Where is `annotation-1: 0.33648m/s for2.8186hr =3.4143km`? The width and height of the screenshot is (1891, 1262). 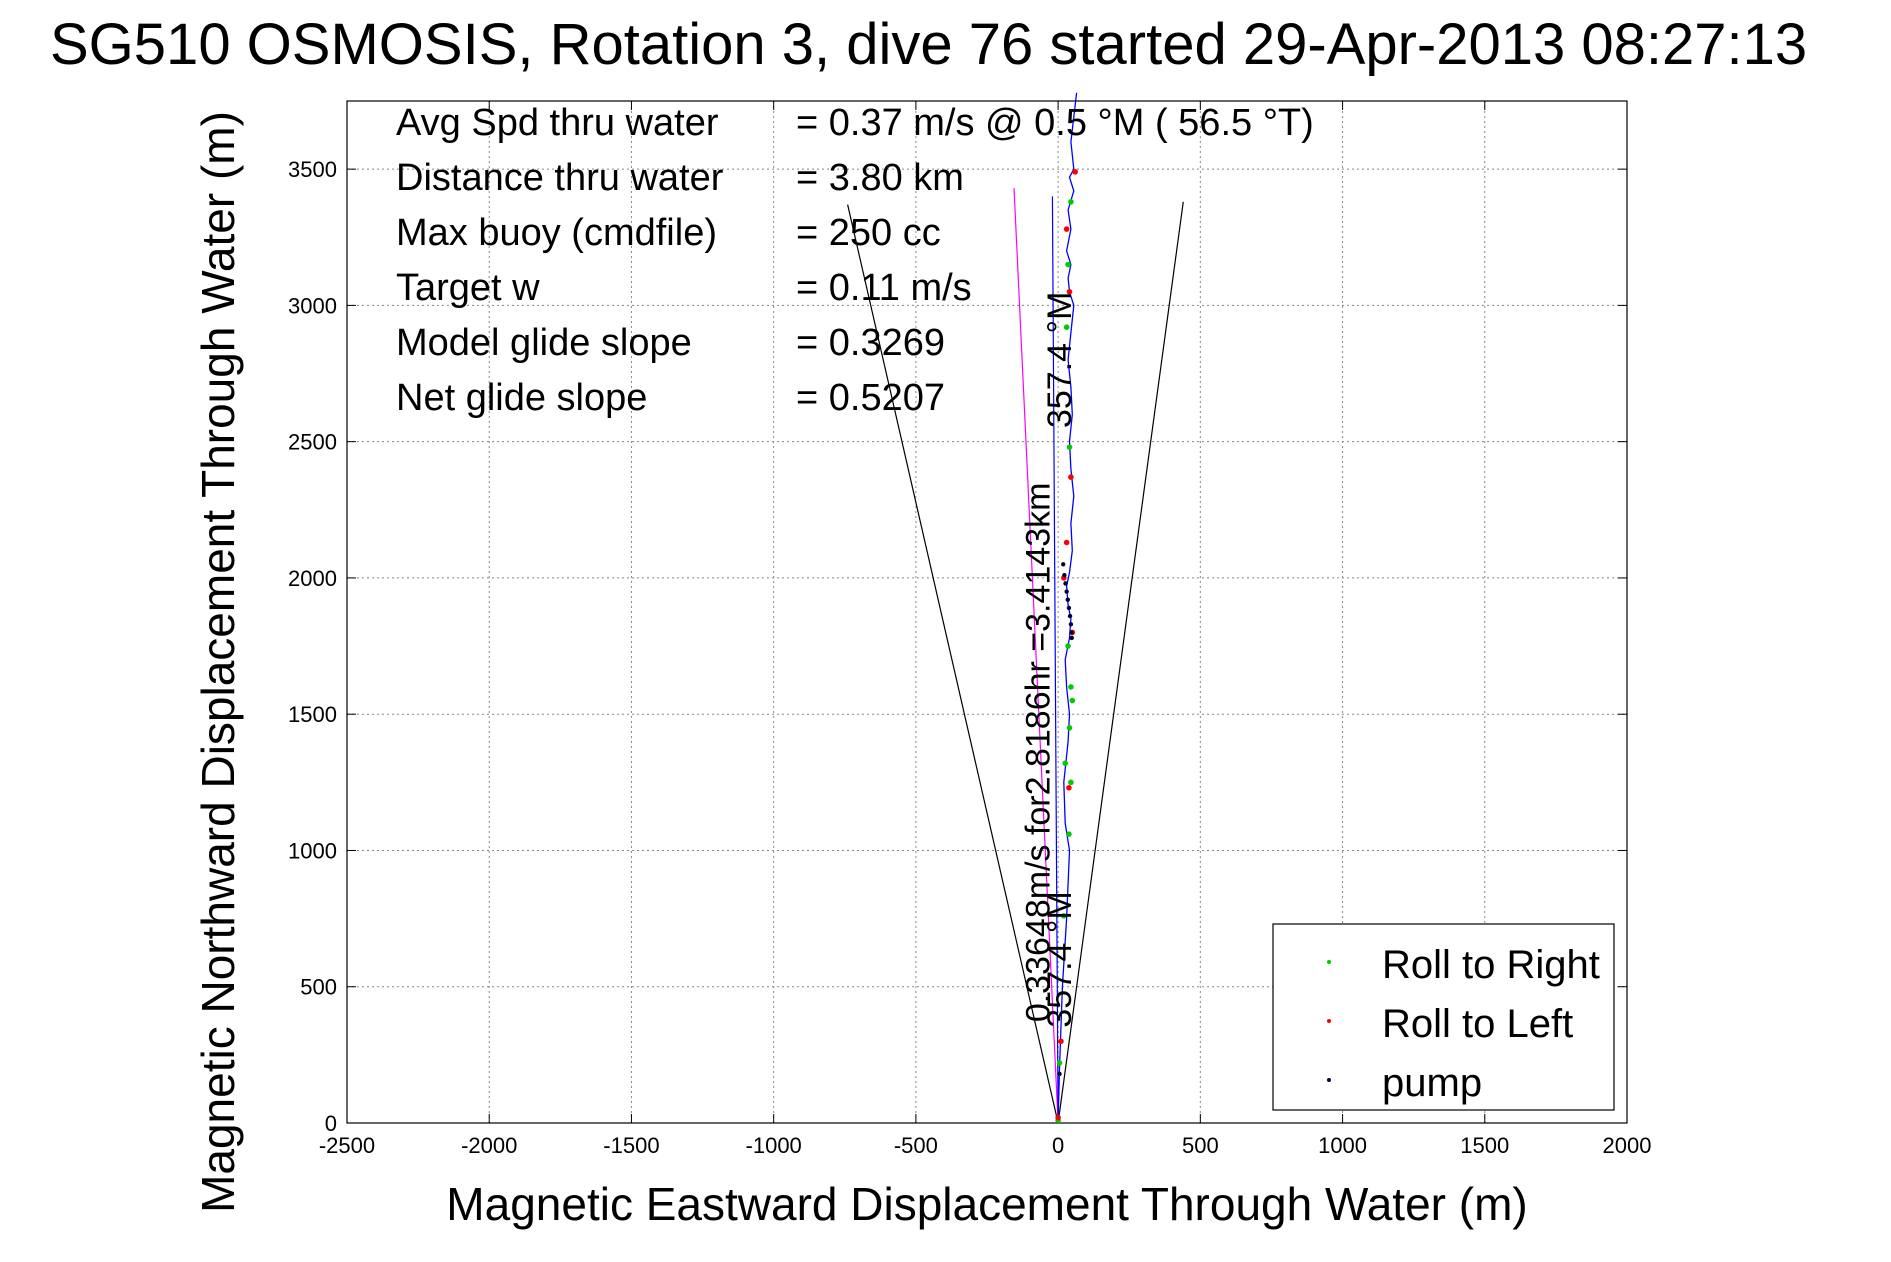 annotation-1: 0.33648m/s for2.8186hr =3.4143km is located at coordinates (1039, 753).